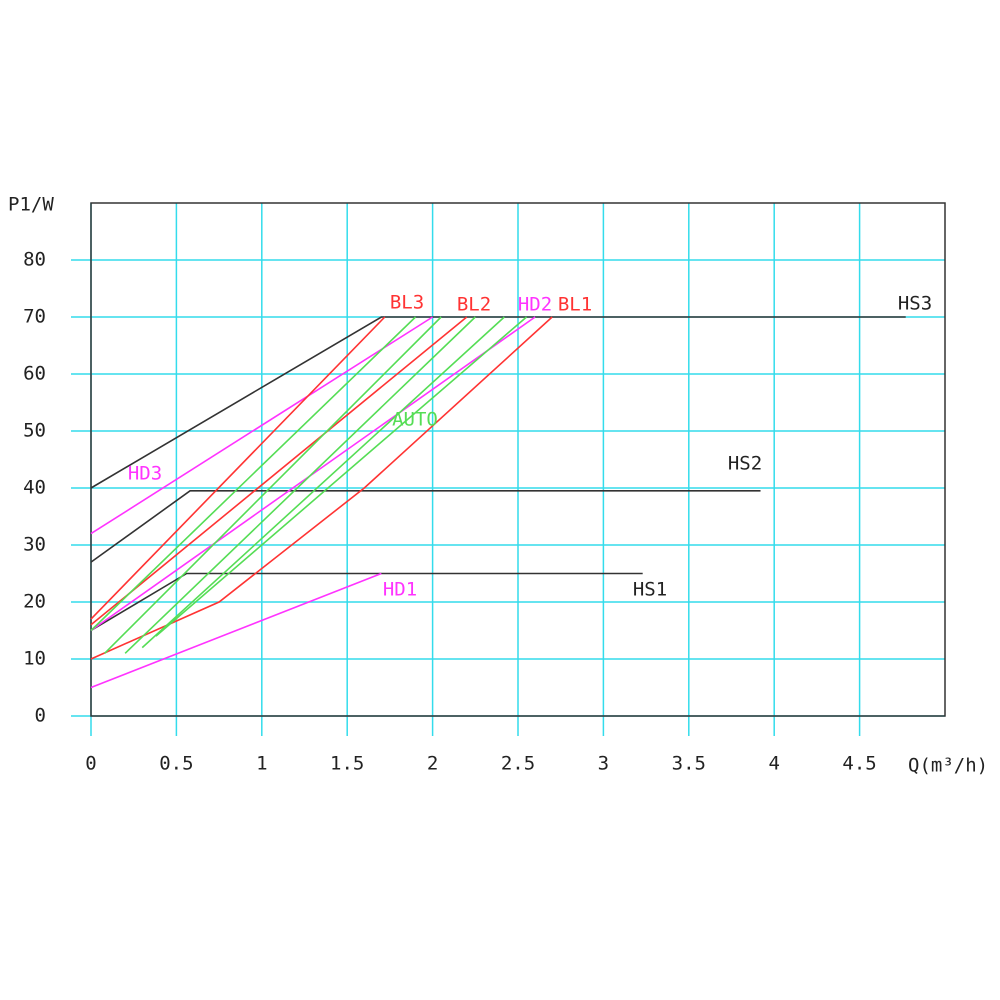 The height and width of the screenshot is (1000, 1000). What do you see at coordinates (34, 260) in the screenshot?
I see `y-tick-label: 80` at bounding box center [34, 260].